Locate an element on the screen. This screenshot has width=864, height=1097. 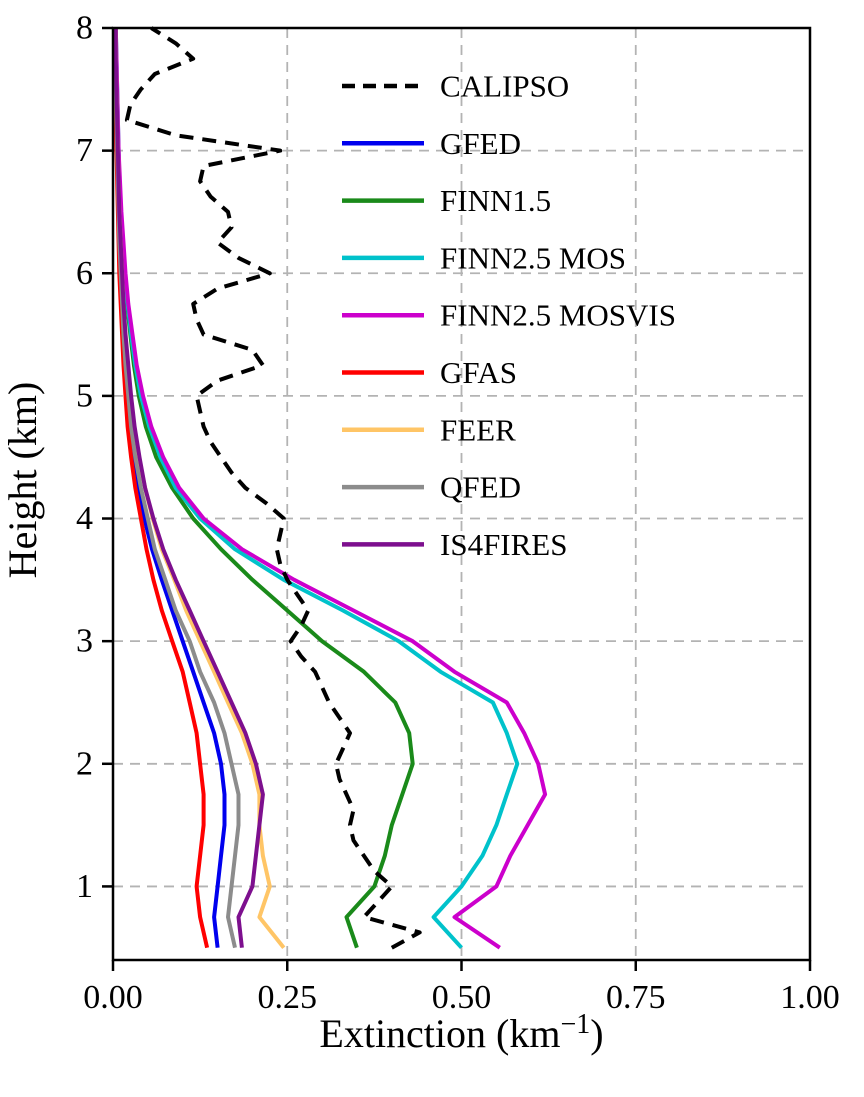
legend-label: FINN1.5 is located at coordinates (495, 200).